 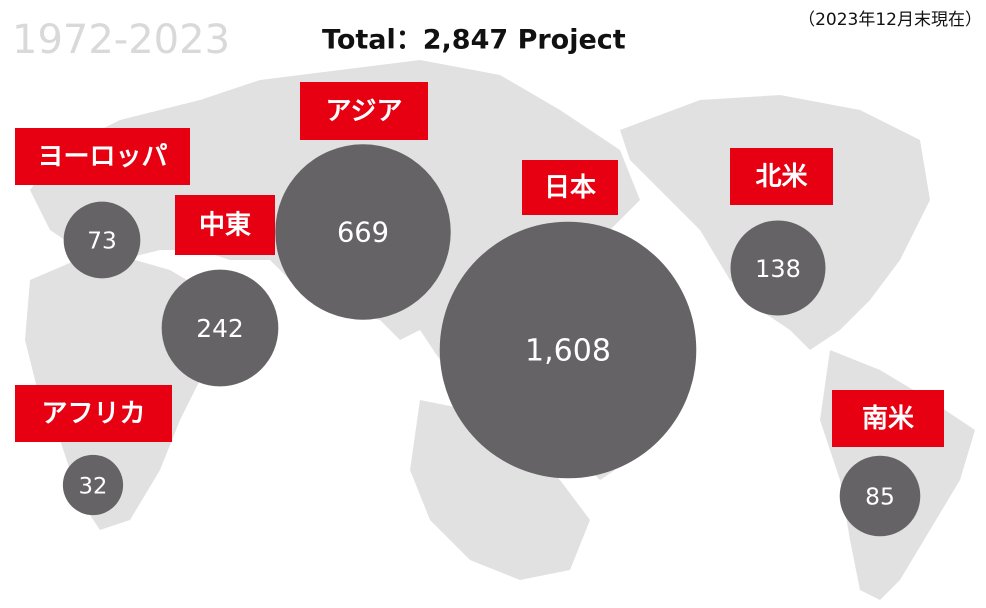 I want to click on region-label: アジア, so click(x=364, y=112).